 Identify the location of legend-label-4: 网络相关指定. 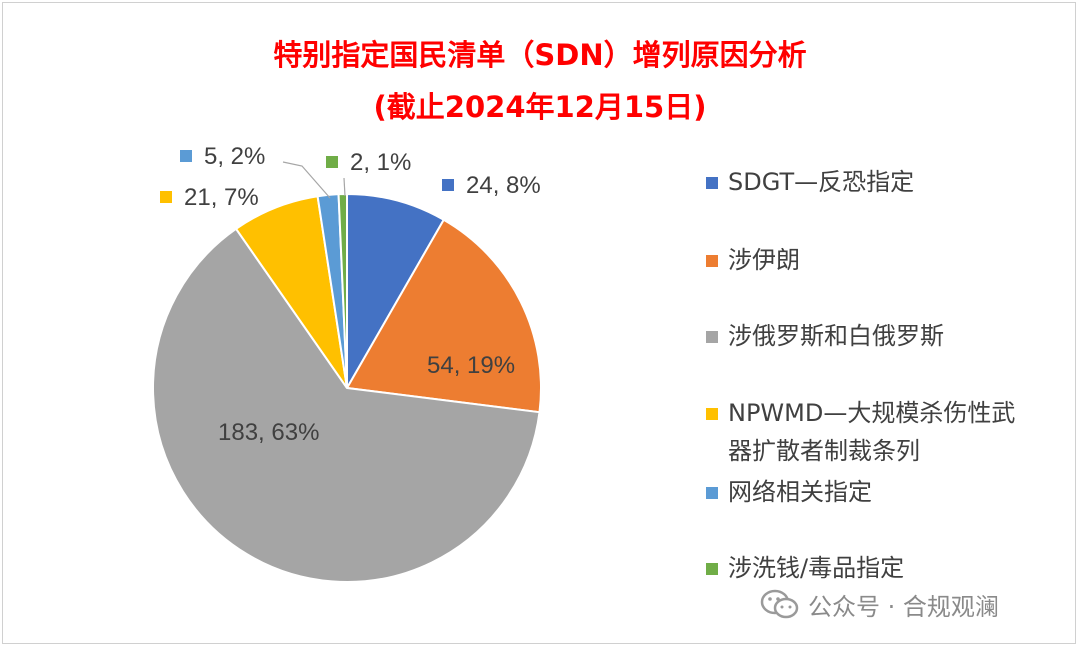
(800, 492).